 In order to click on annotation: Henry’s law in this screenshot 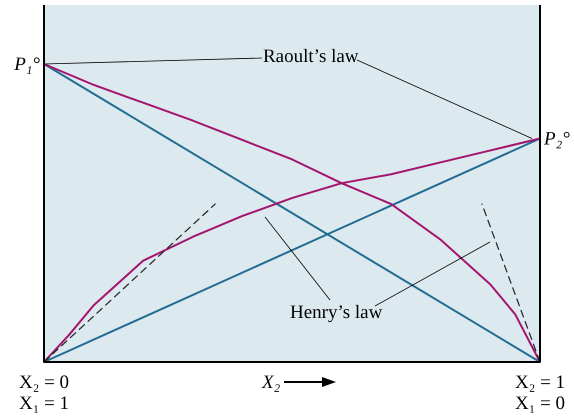, I will do `click(336, 312)`.